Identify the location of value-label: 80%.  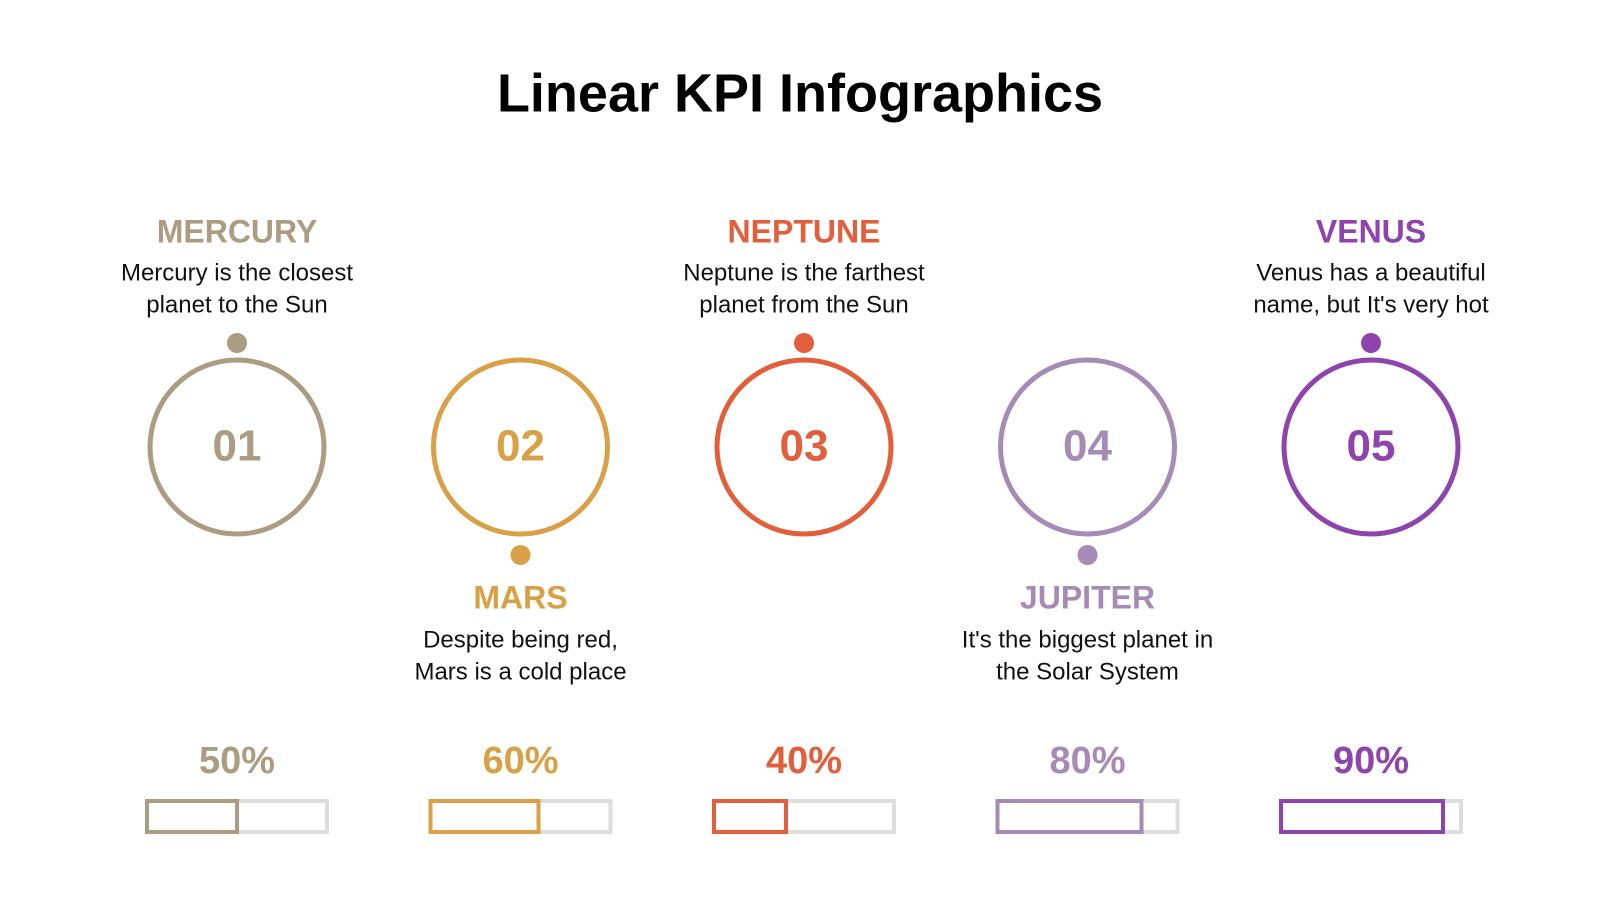
(1087, 761).